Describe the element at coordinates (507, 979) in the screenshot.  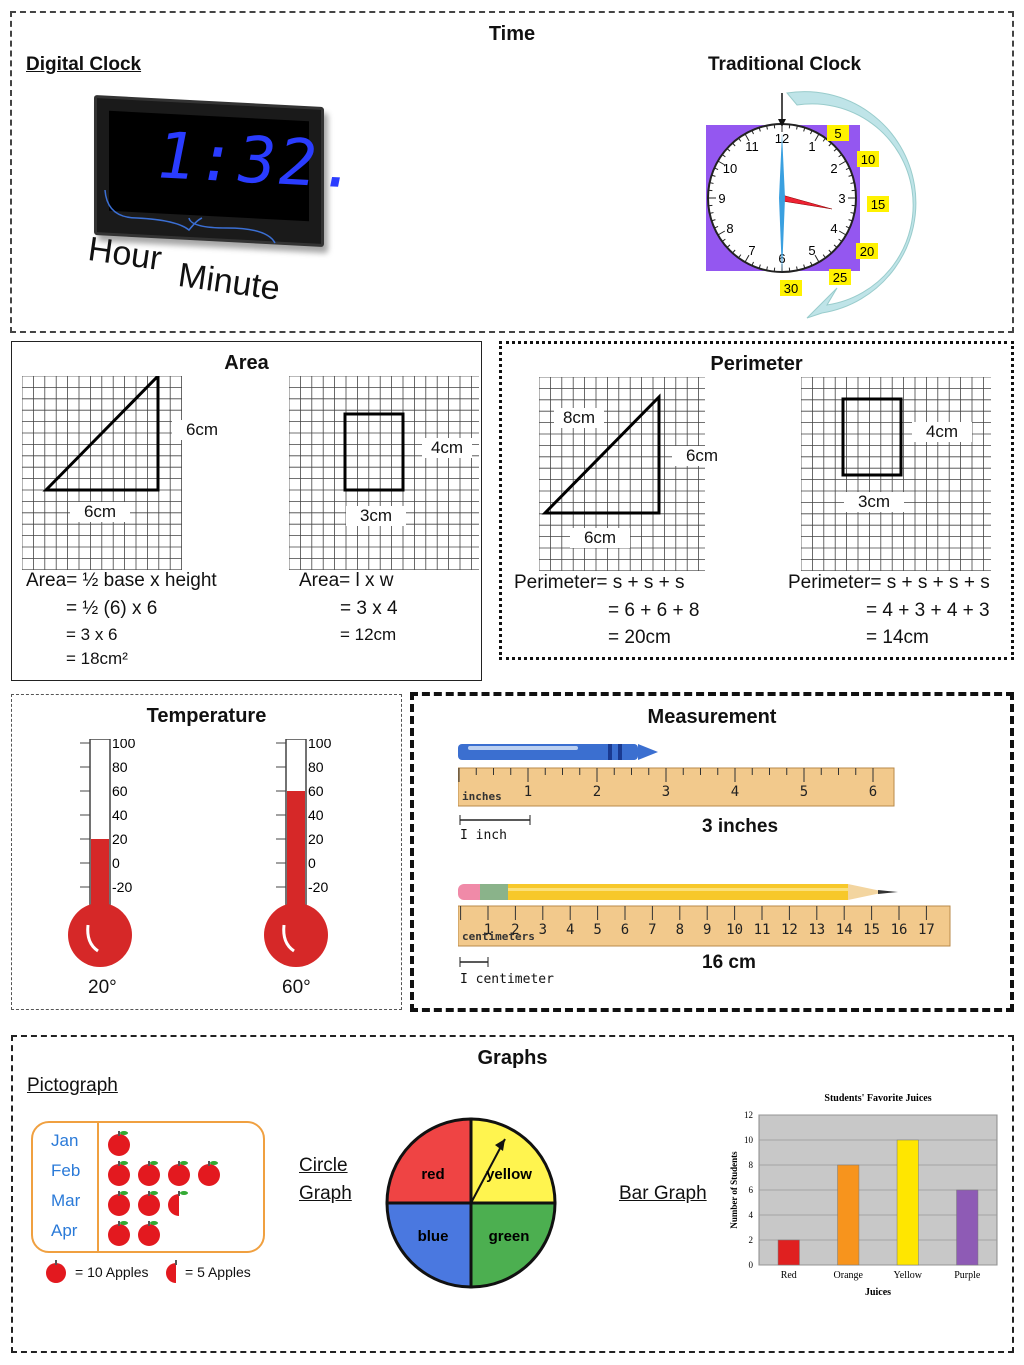
I see `cm-legend: I centimeter` at that location.